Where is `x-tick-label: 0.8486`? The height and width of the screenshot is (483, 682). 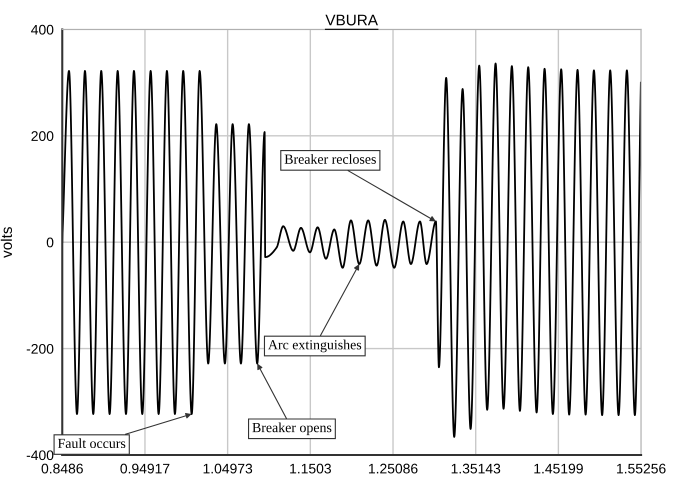
x-tick-label: 0.8486 is located at coordinates (62, 469).